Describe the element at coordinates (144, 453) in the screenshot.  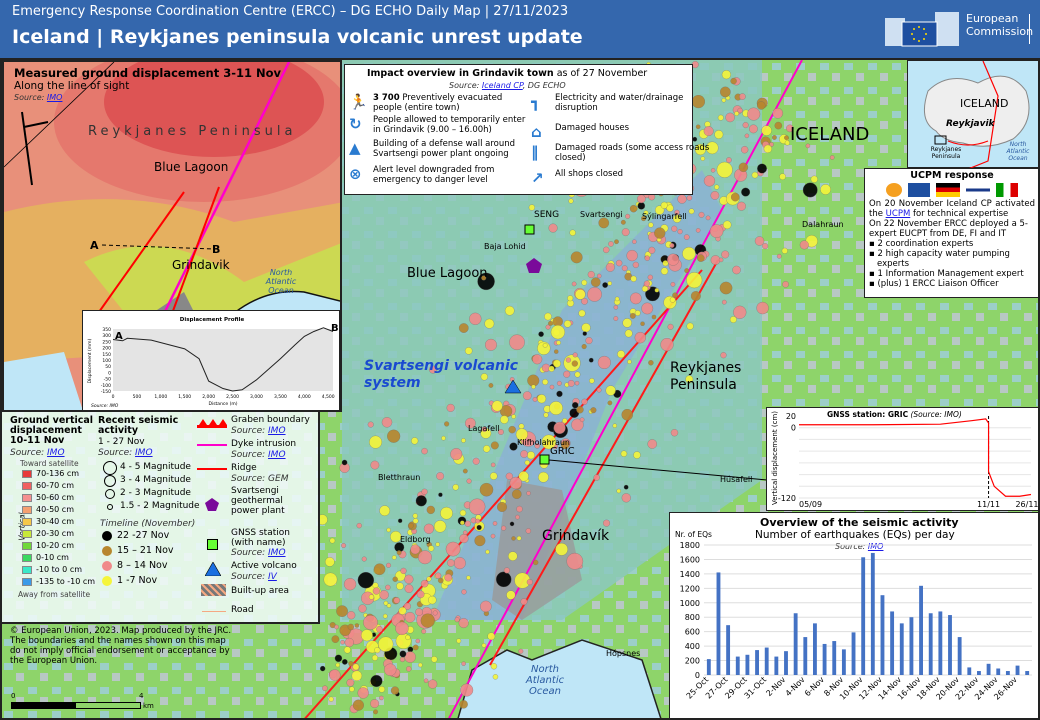
I see `legend-seismic-src-link: IMO` at that location.